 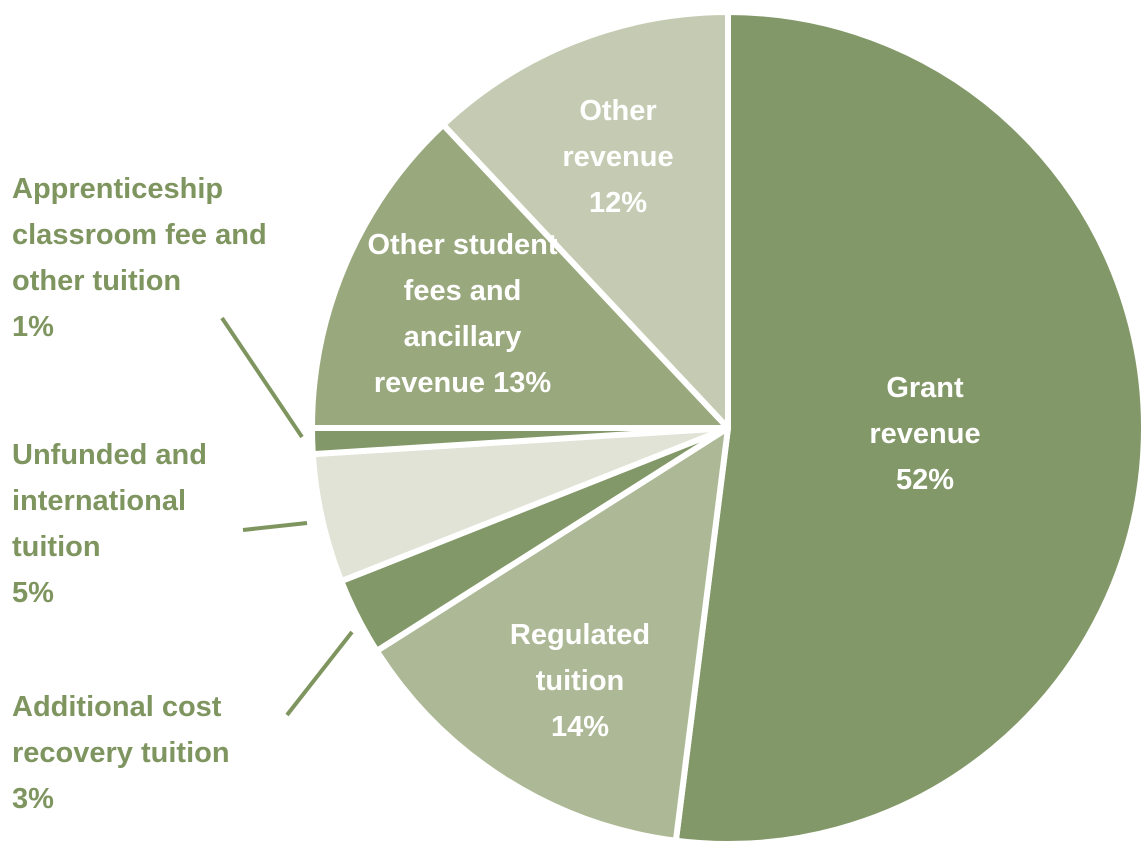 What do you see at coordinates (121, 730) in the screenshot?
I see `category-label: Additional cost recovery tuition` at bounding box center [121, 730].